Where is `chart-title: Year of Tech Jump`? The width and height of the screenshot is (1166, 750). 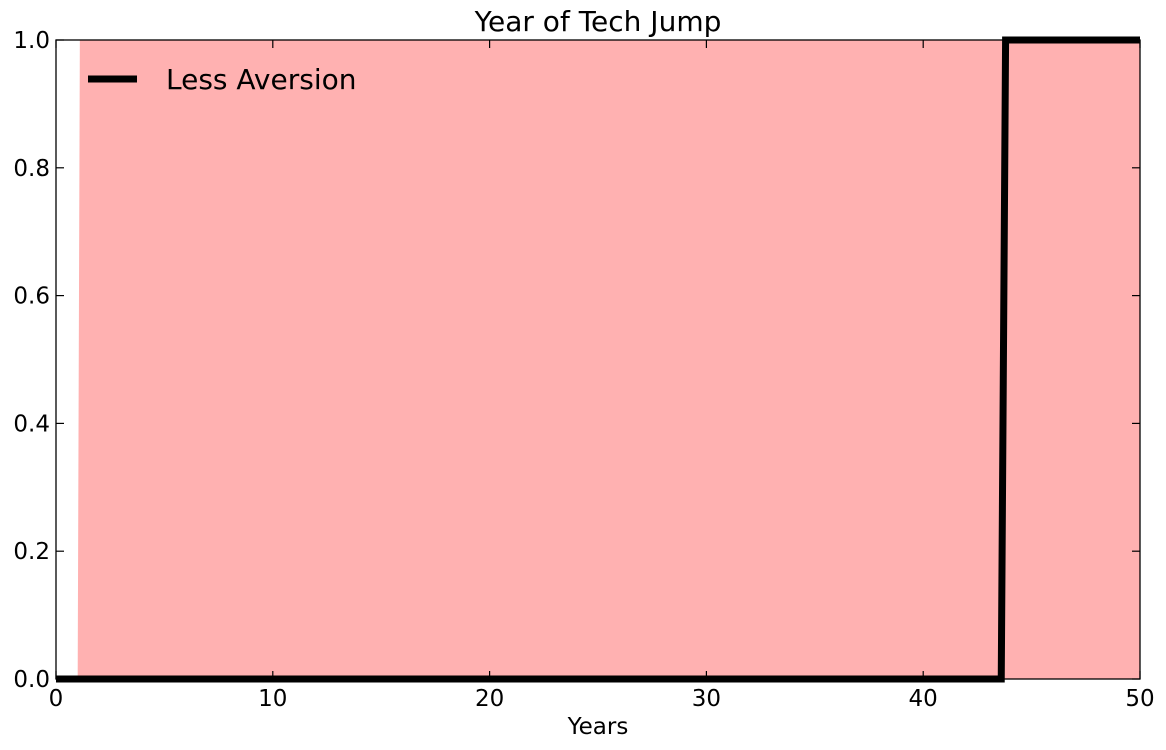 chart-title: Year of Tech Jump is located at coordinates (598, 21).